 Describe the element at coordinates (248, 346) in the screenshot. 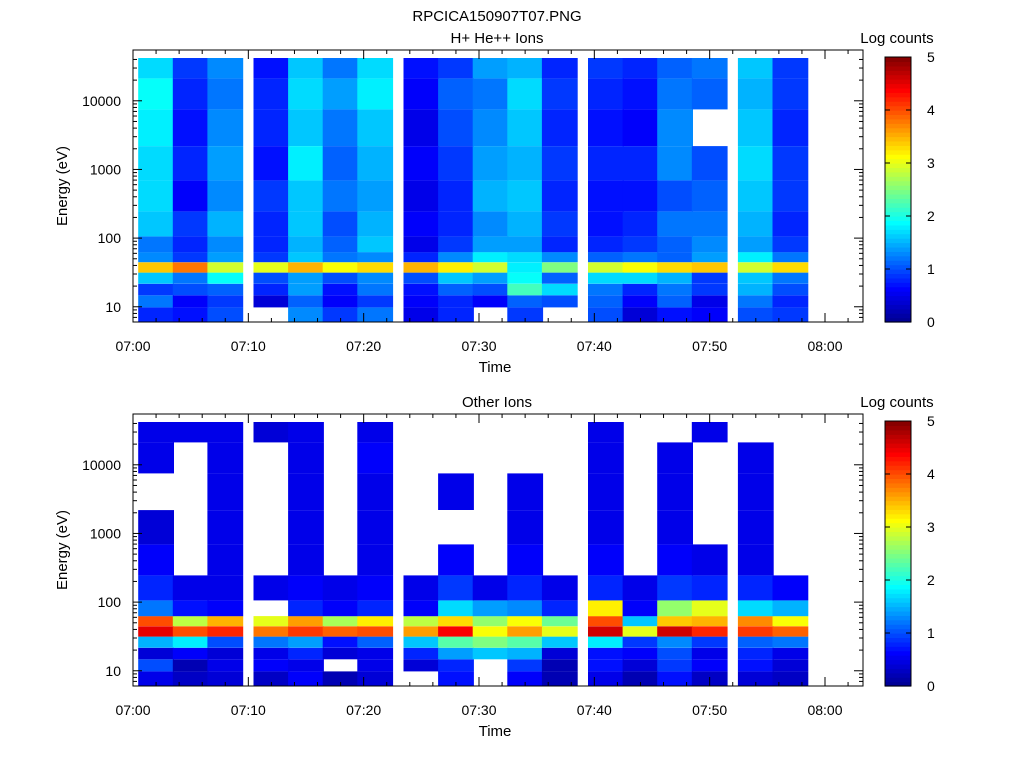

I see `x-tick-label: 07:10` at that location.